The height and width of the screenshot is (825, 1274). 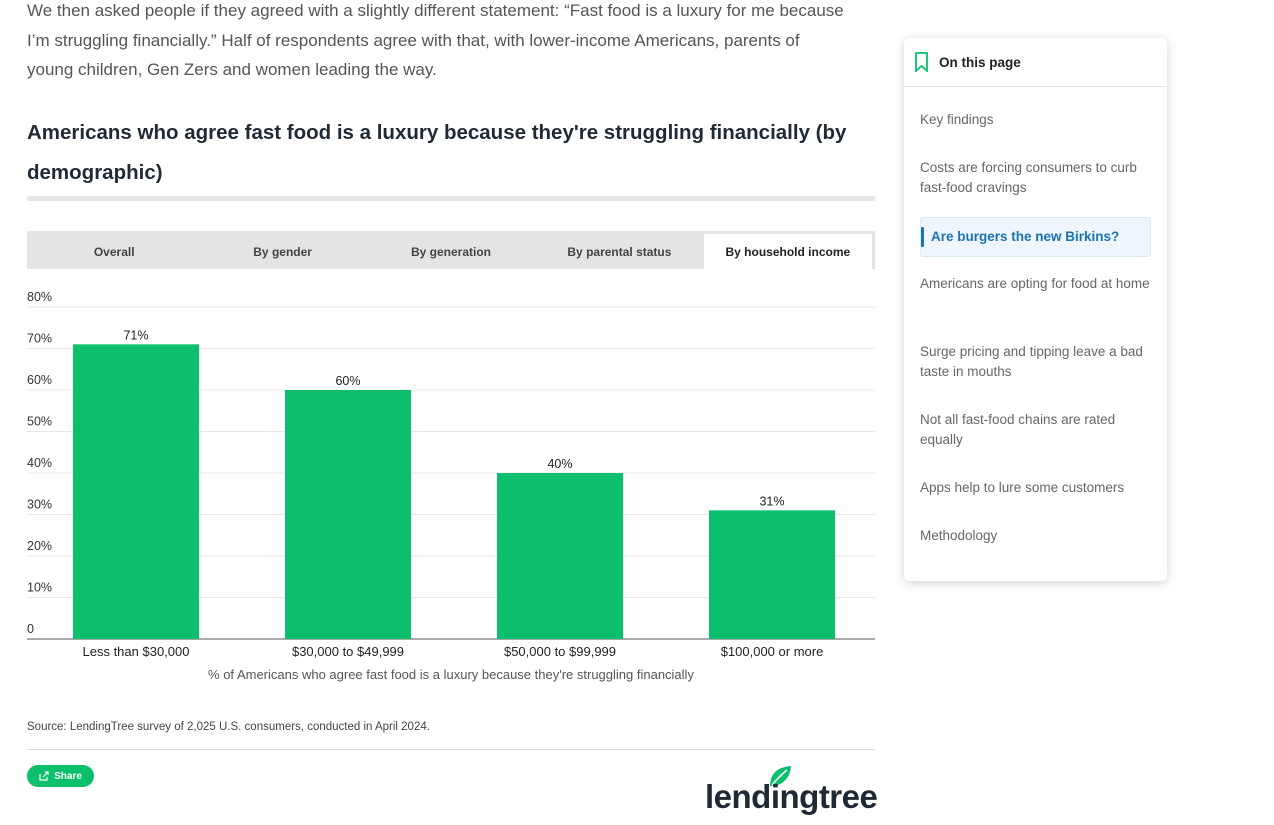 I want to click on footer-divider, so click(x=451, y=749).